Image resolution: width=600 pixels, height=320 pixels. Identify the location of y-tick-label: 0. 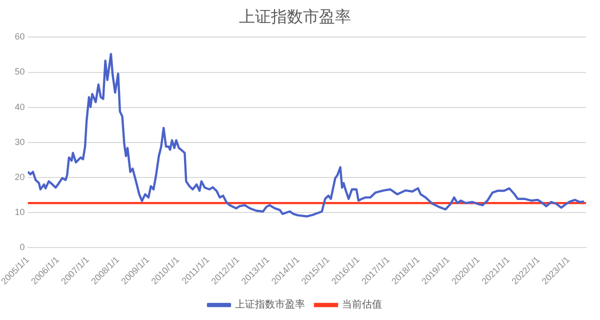
(22, 247).